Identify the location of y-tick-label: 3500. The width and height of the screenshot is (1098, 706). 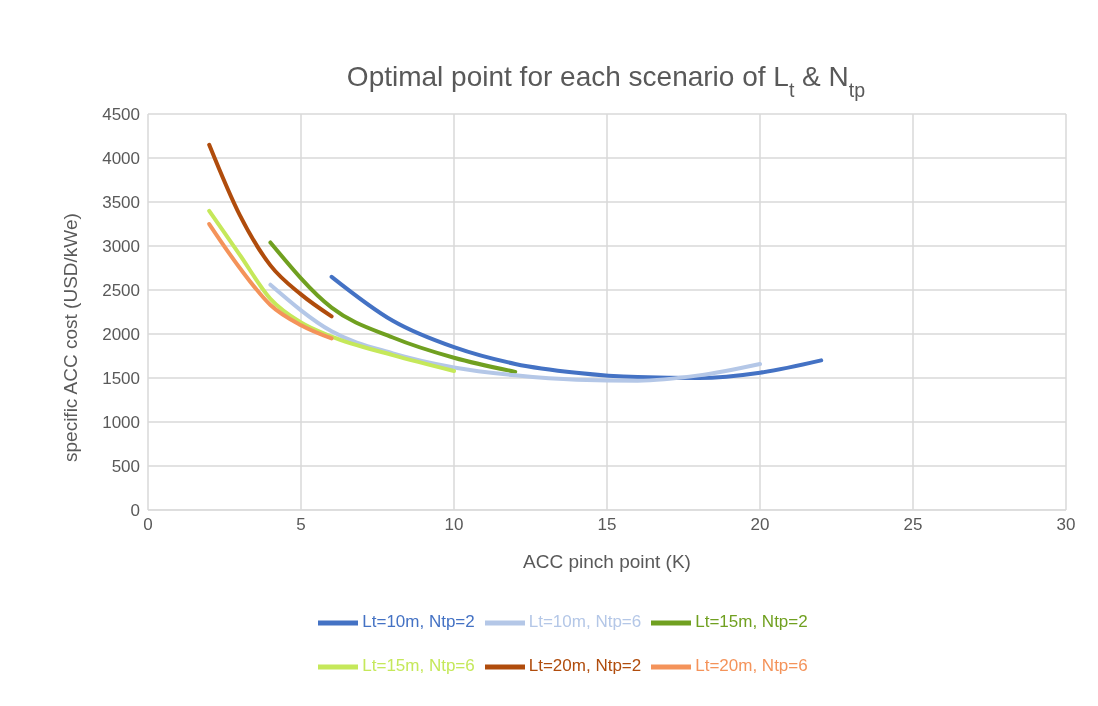
(121, 203).